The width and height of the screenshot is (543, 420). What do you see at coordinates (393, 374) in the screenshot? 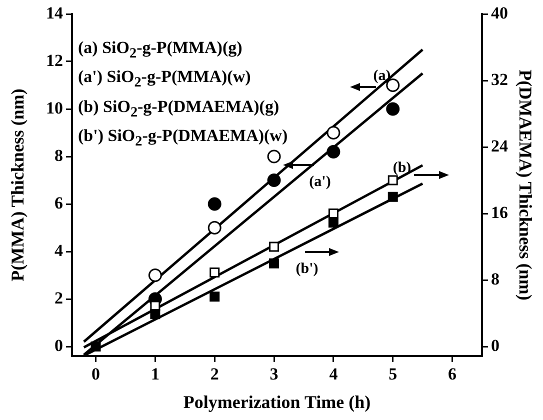
I see `x-tick-label: 5` at bounding box center [393, 374].